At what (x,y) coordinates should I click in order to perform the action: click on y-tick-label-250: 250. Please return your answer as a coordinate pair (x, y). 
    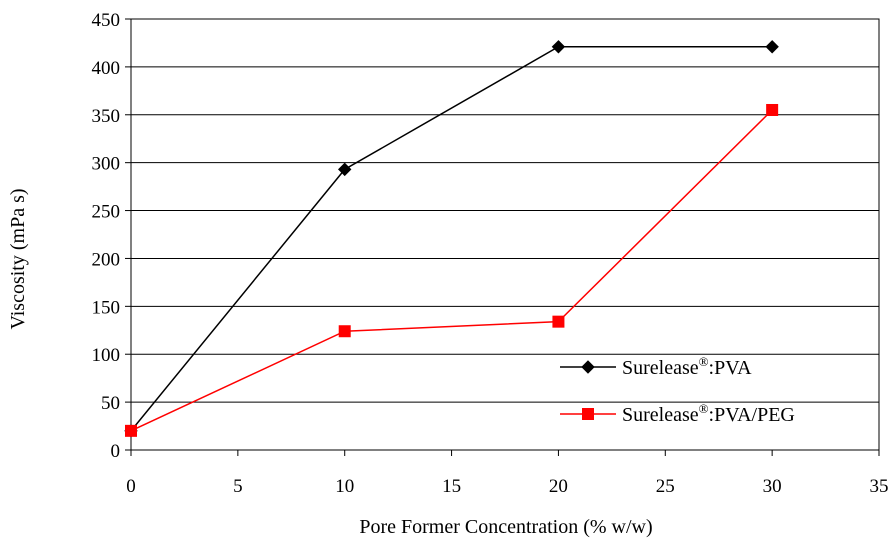
    Looking at the image, I should click on (106, 212).